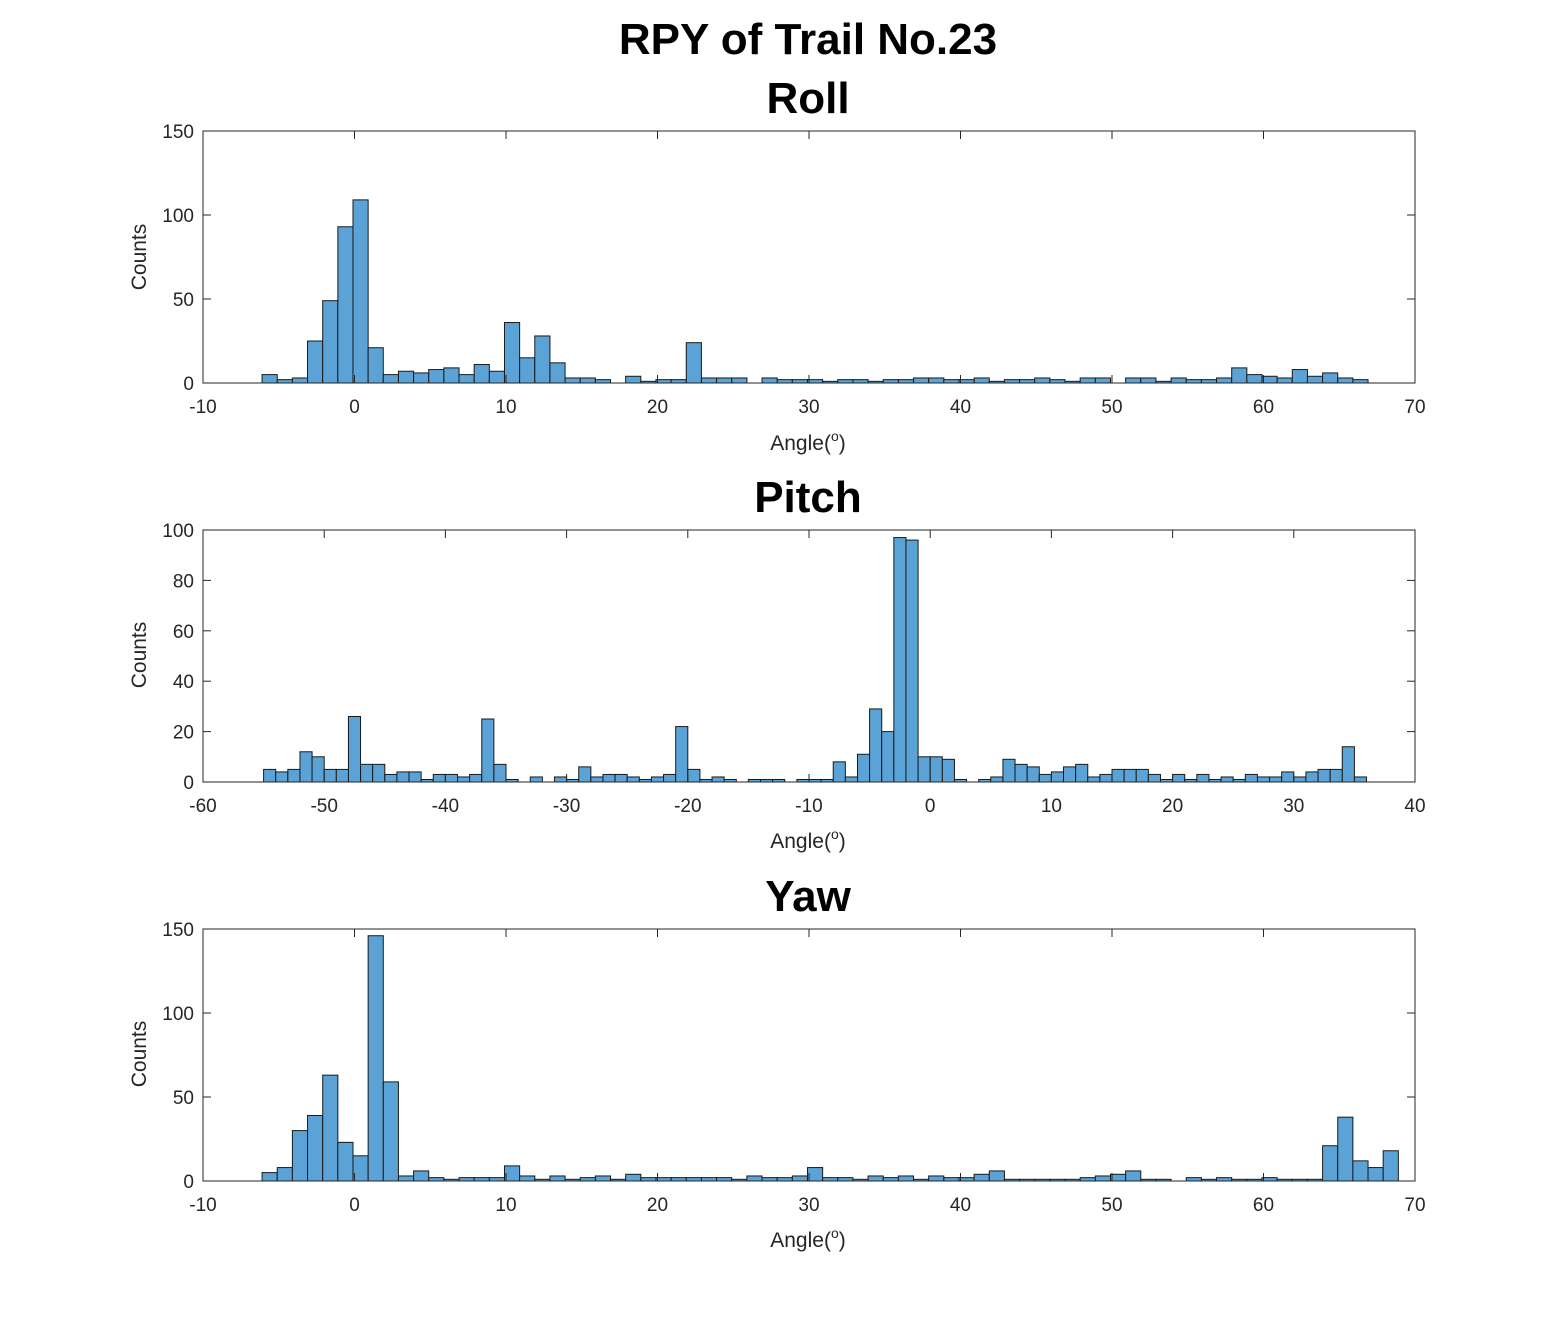  I want to click on yaw-ytick-label: 0, so click(188, 1182).